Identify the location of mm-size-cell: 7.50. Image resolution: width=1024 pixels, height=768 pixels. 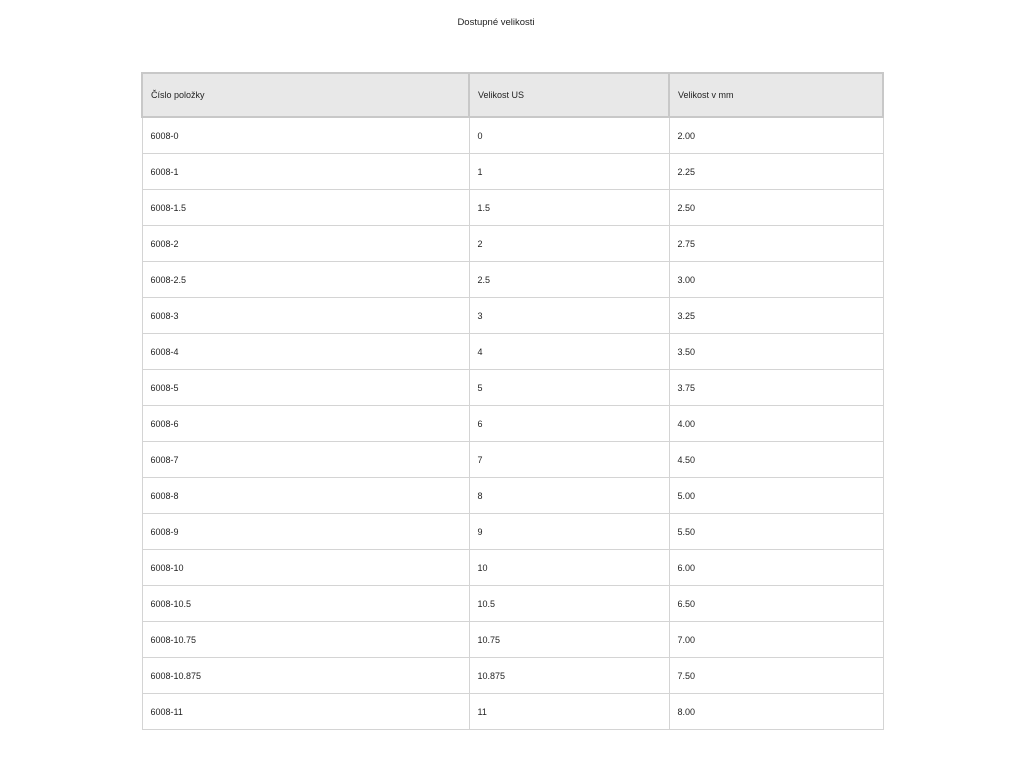
(776, 675).